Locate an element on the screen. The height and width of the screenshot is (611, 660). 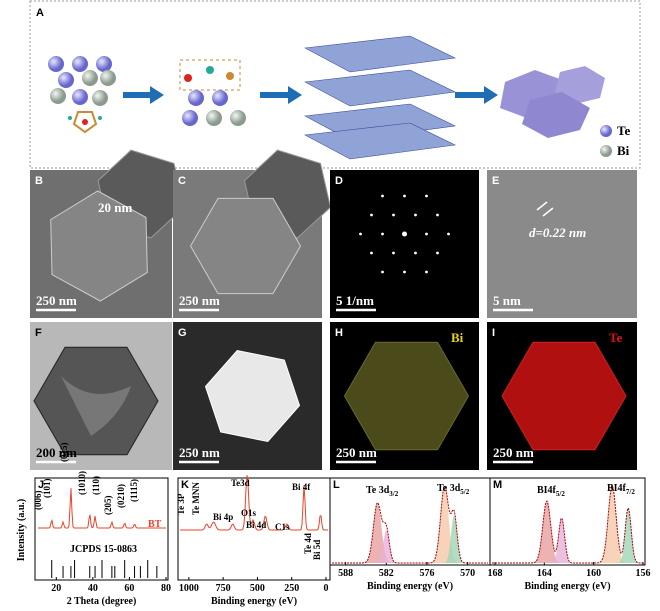
series-label: BT is located at coordinates (155, 524).